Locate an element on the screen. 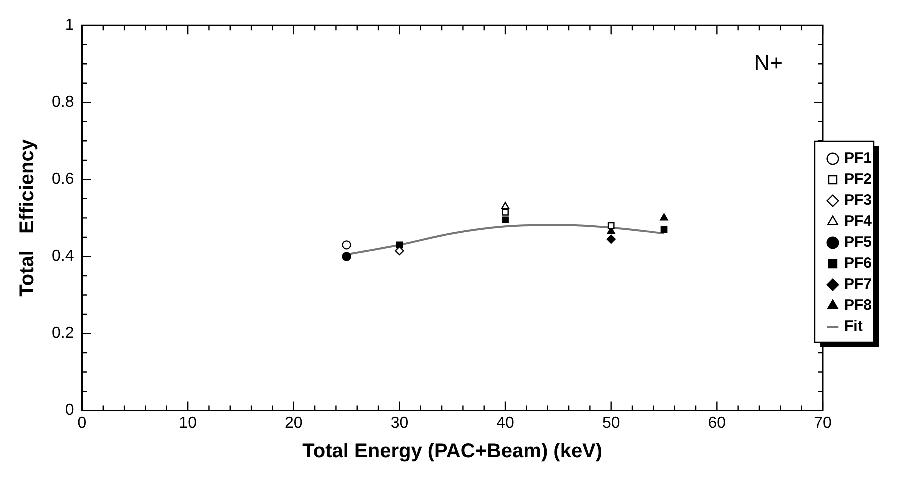 Image resolution: width=900 pixels, height=480 pixels. legend-label: PF5 is located at coordinates (858, 243).